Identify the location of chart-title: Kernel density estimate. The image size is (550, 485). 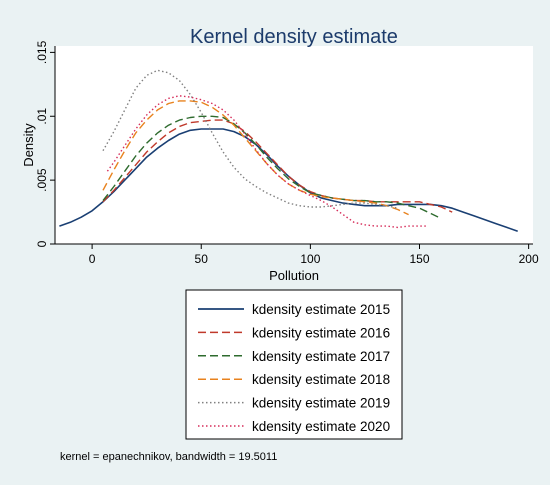
(294, 37).